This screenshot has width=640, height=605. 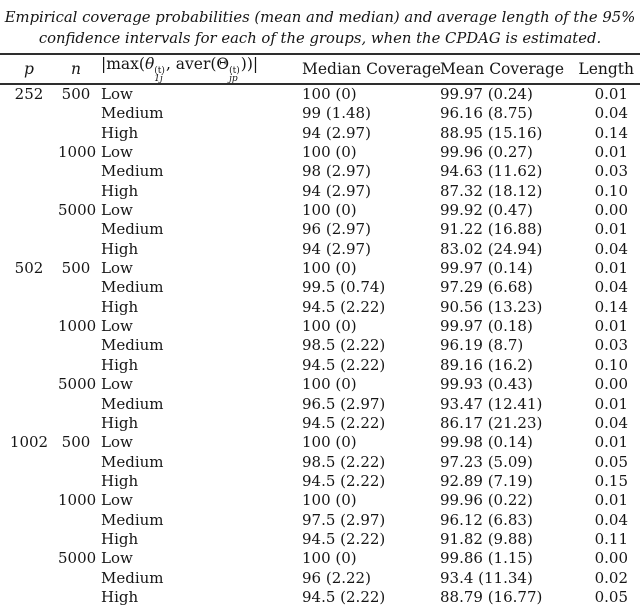 What do you see at coordinates (611, 364) in the screenshot?
I see `cell-length: 0.10` at bounding box center [611, 364].